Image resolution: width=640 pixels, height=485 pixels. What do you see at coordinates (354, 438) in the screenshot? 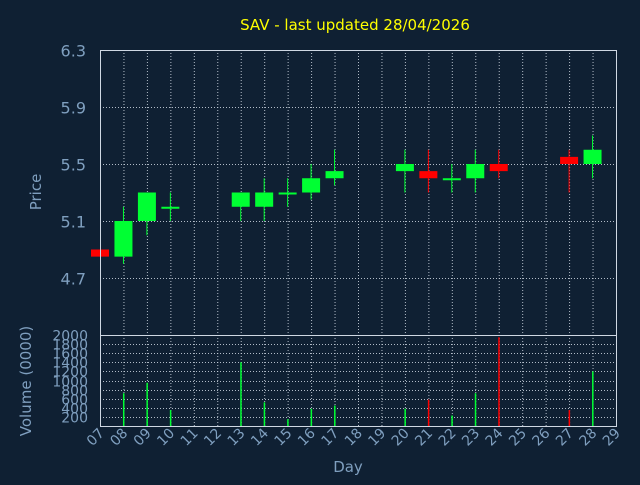
I see `day-tick-label: 18` at bounding box center [354, 438].